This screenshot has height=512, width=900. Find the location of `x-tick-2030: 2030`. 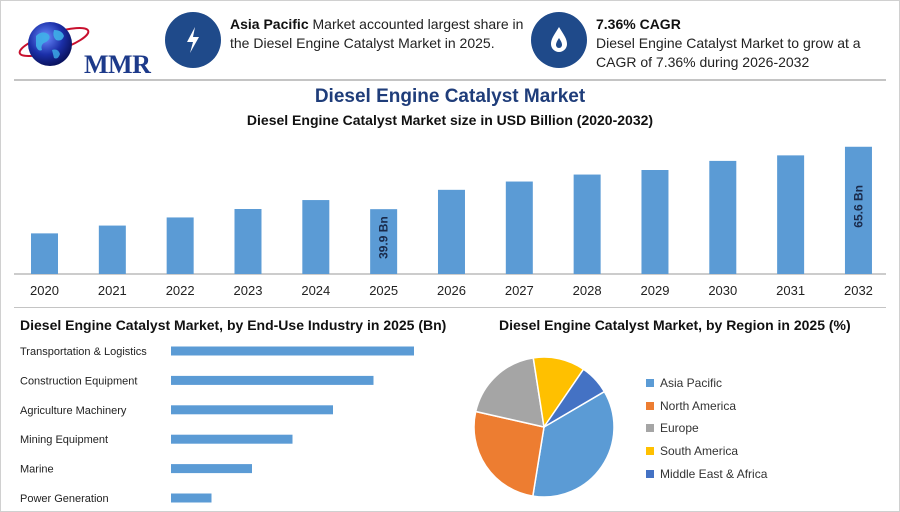

x-tick-2030: 2030 is located at coordinates (722, 290).